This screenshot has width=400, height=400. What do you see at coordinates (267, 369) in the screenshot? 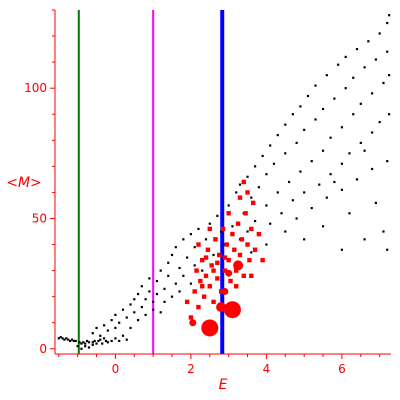
I see `x-tick-label: 4` at bounding box center [267, 369].